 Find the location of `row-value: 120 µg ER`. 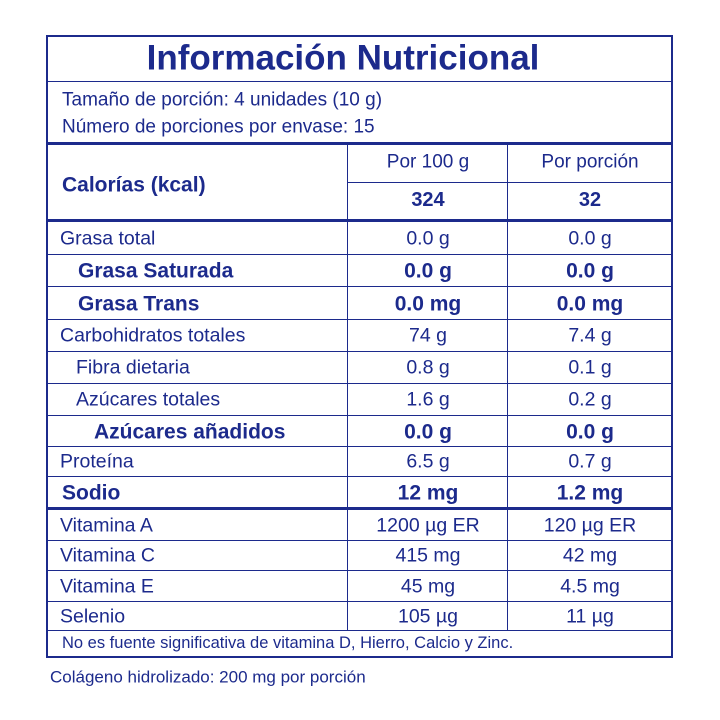

row-value: 120 µg ER is located at coordinates (590, 524).